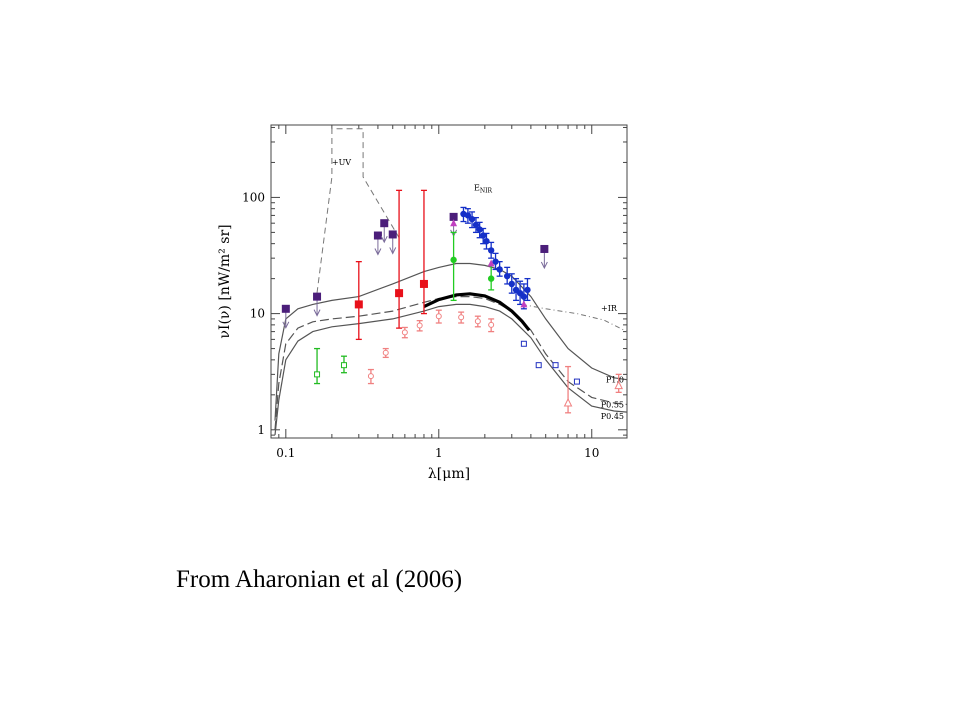  What do you see at coordinates (609, 308) in the screenshot?
I see `annotation: +IR` at bounding box center [609, 308].